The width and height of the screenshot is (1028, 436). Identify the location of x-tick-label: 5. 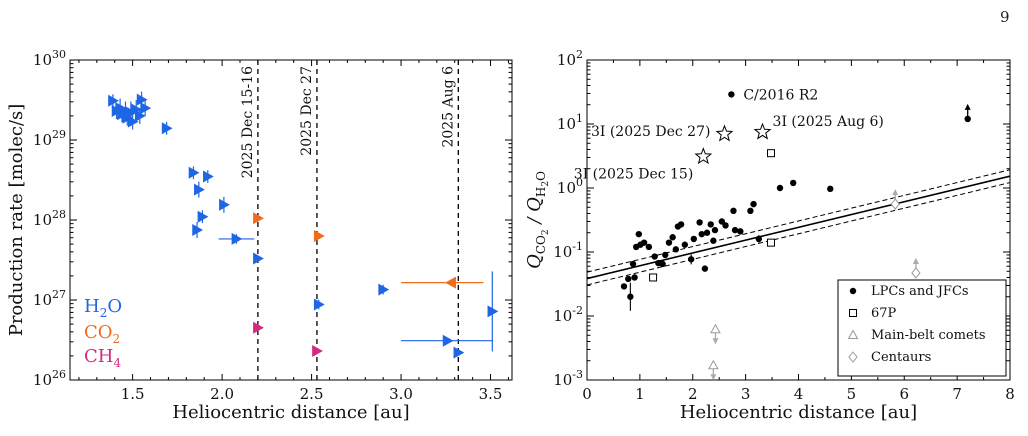
(852, 394).